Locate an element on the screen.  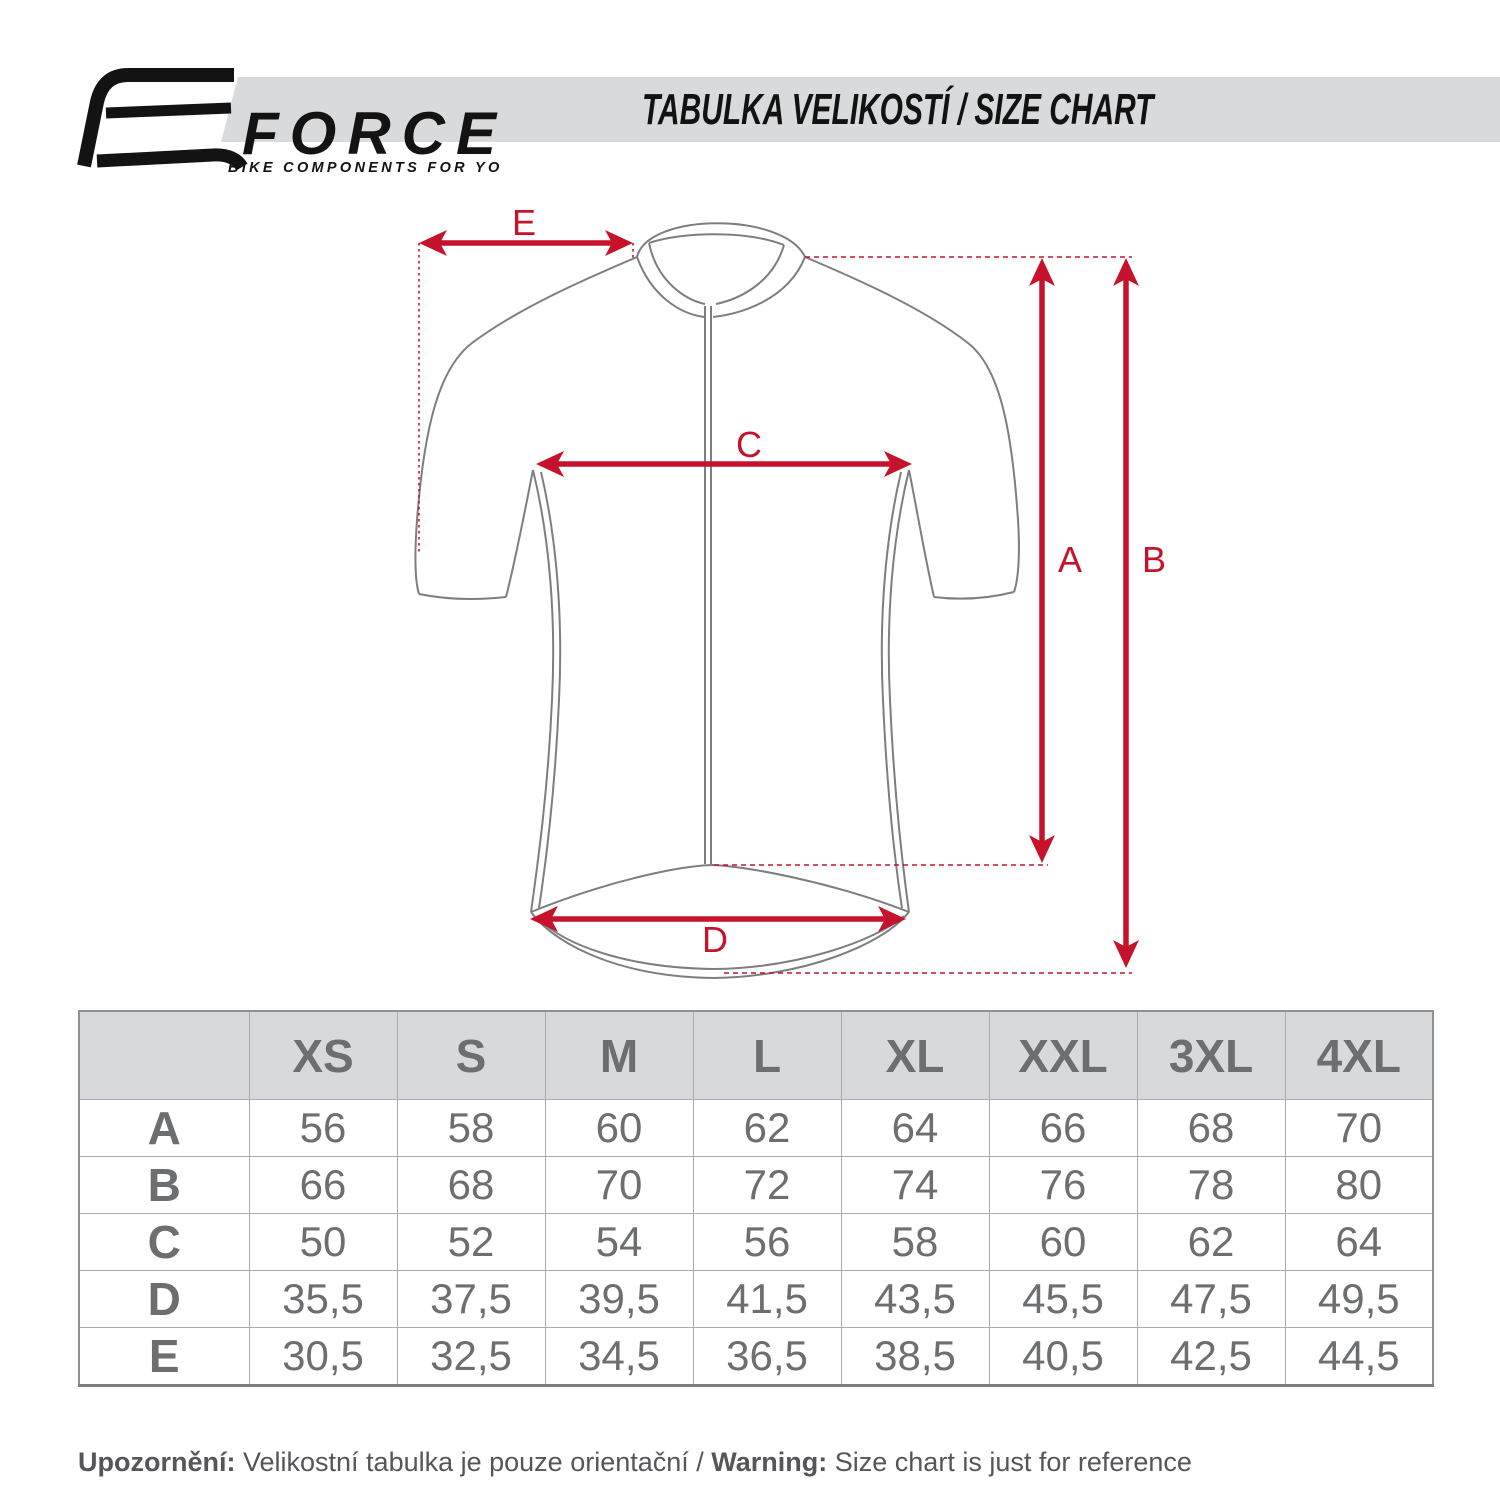
size-cell: 39,5 is located at coordinates (619, 1299).